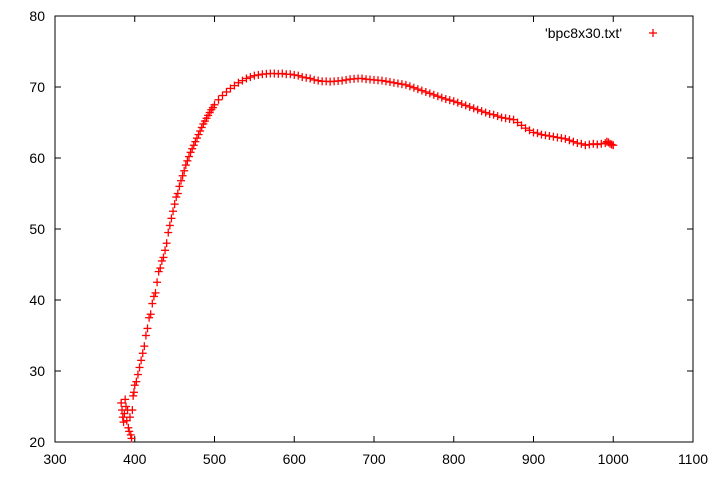  I want to click on x-tick-label: 900, so click(534, 459).